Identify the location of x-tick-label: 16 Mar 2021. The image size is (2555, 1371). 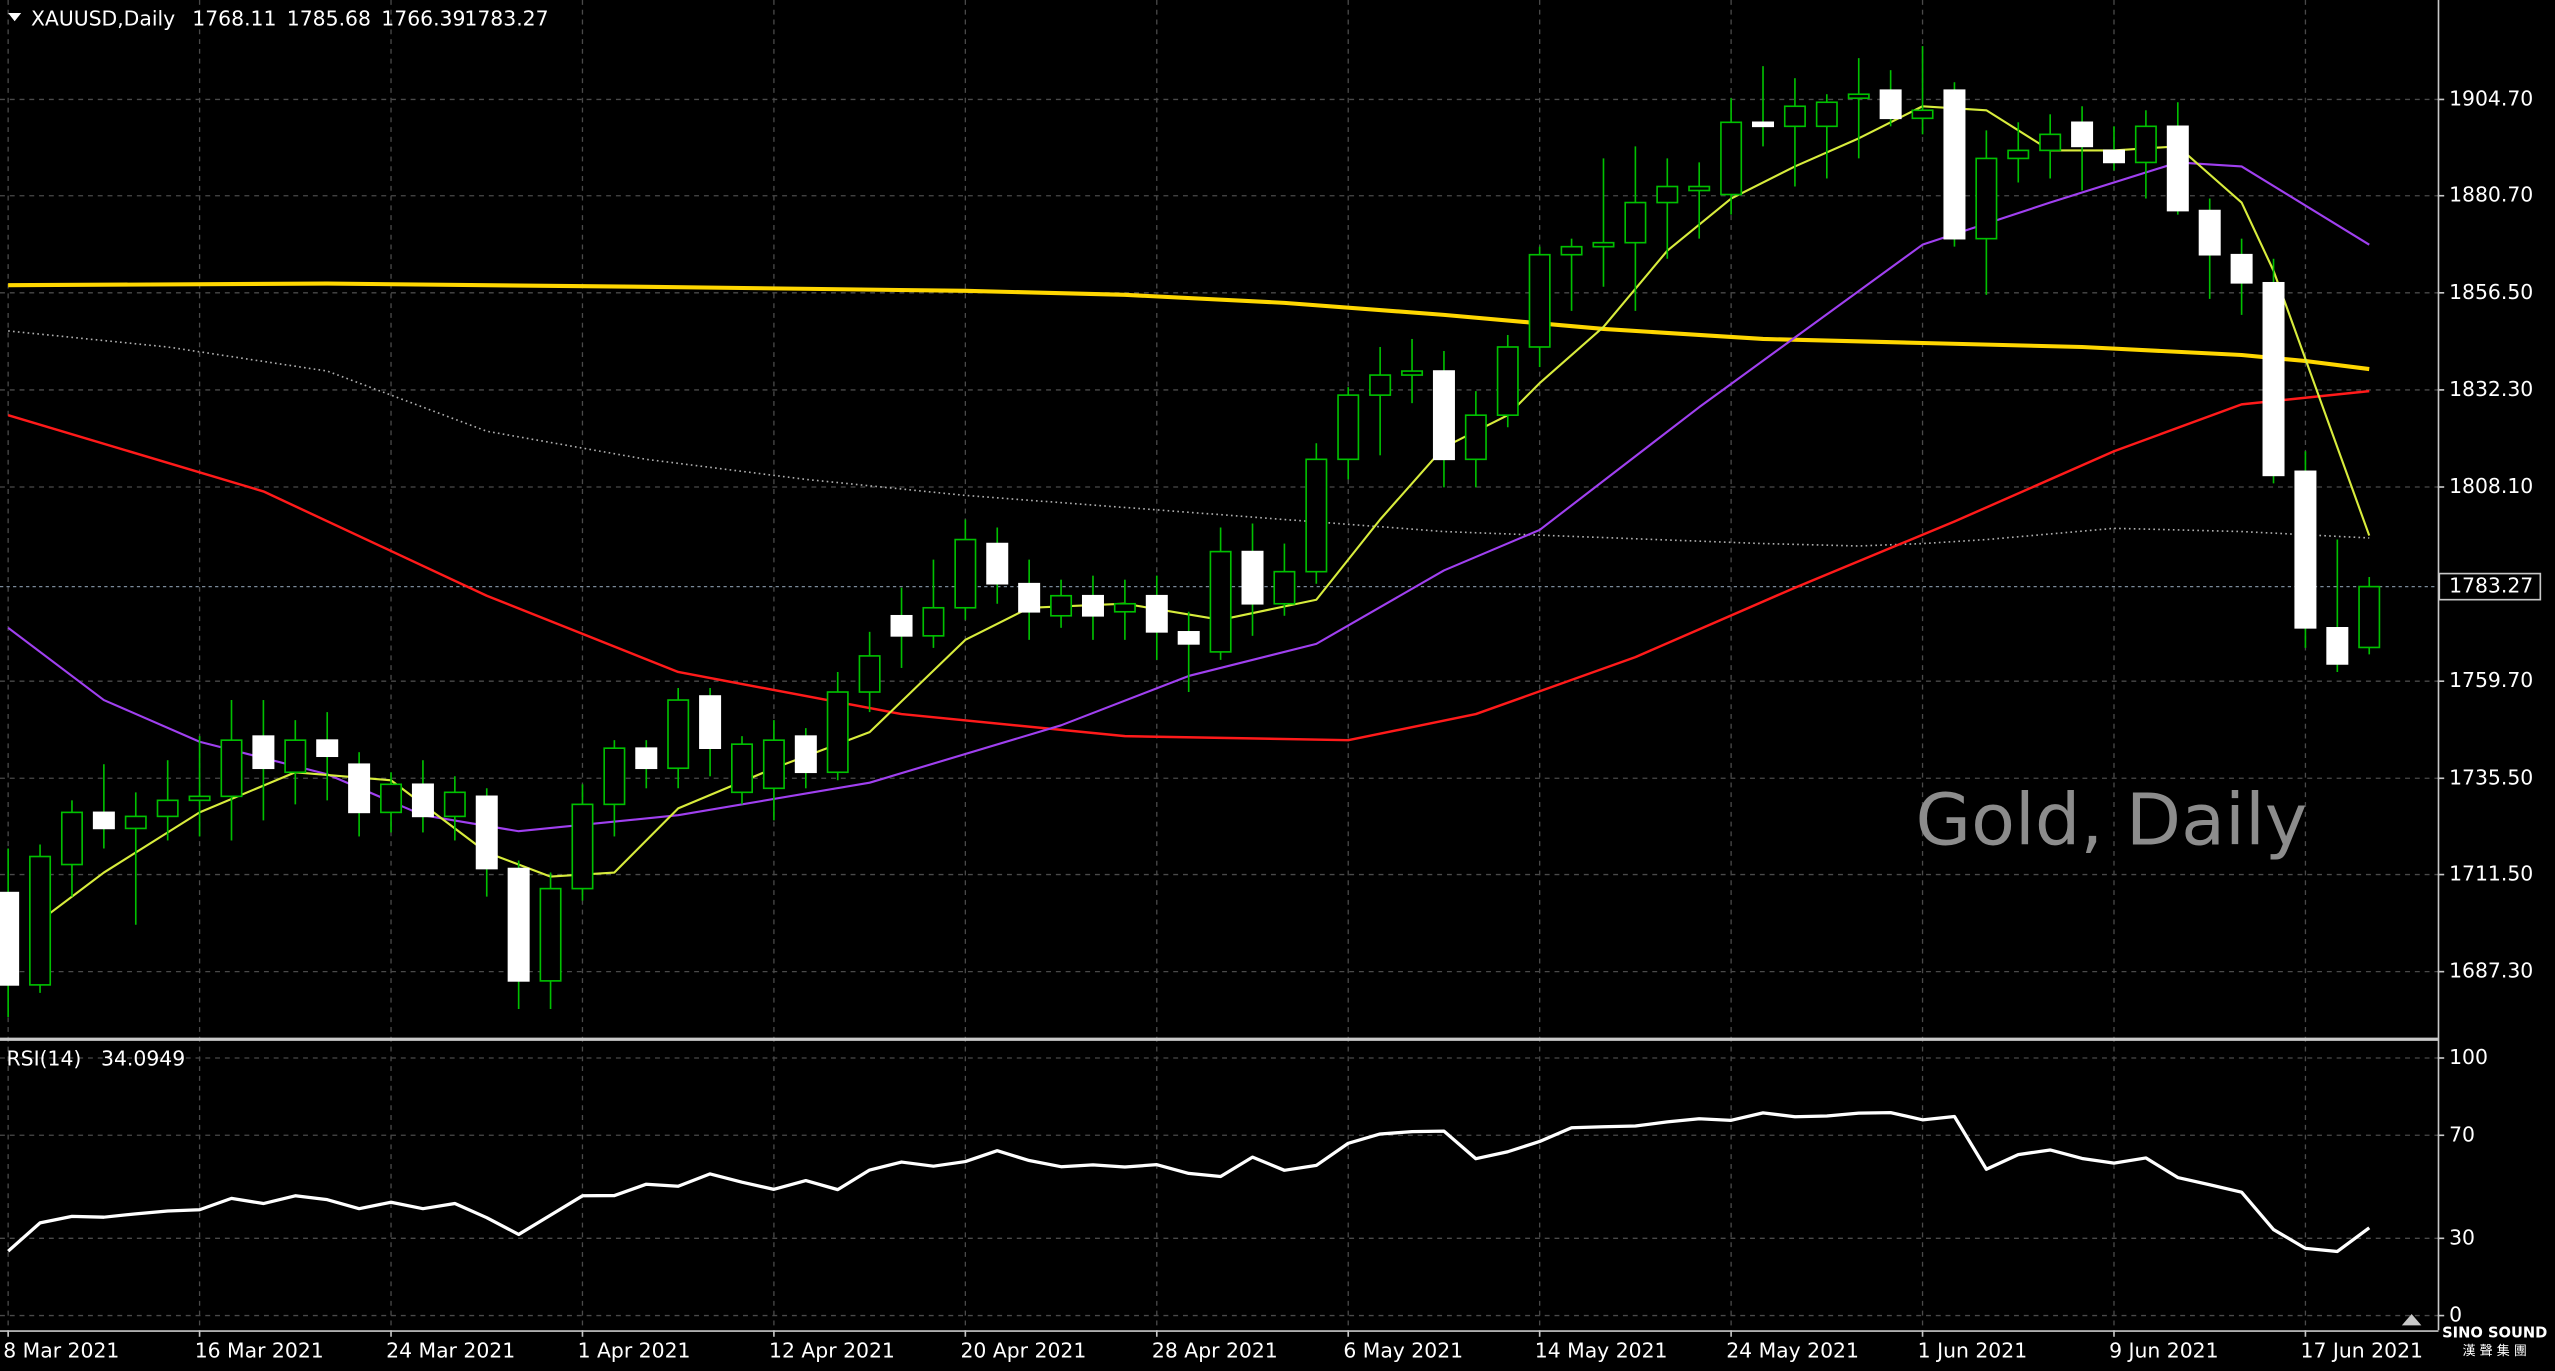
(259, 1350).